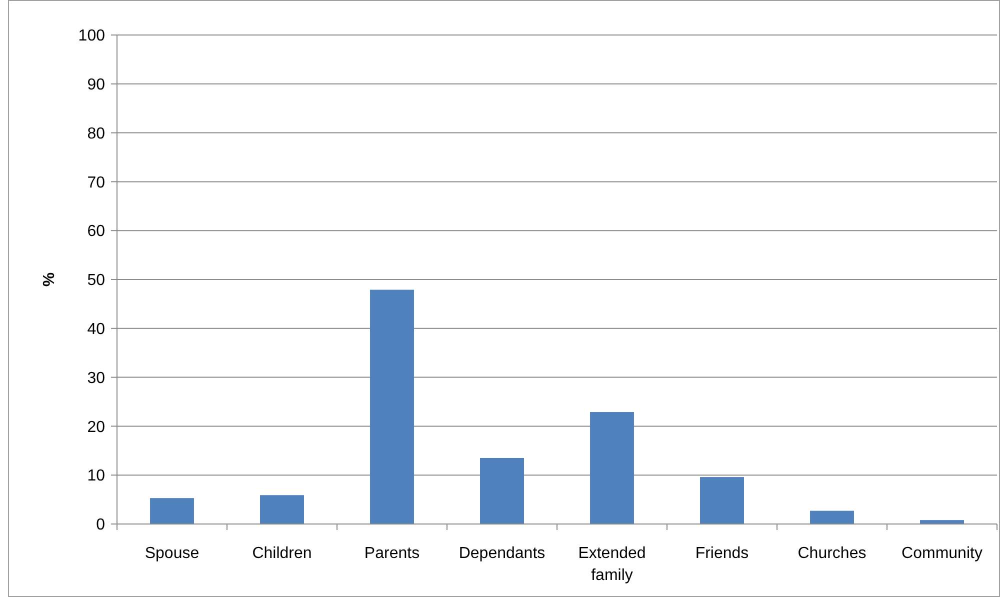  Describe the element at coordinates (96, 133) in the screenshot. I see `y-tick-label: 80` at that location.